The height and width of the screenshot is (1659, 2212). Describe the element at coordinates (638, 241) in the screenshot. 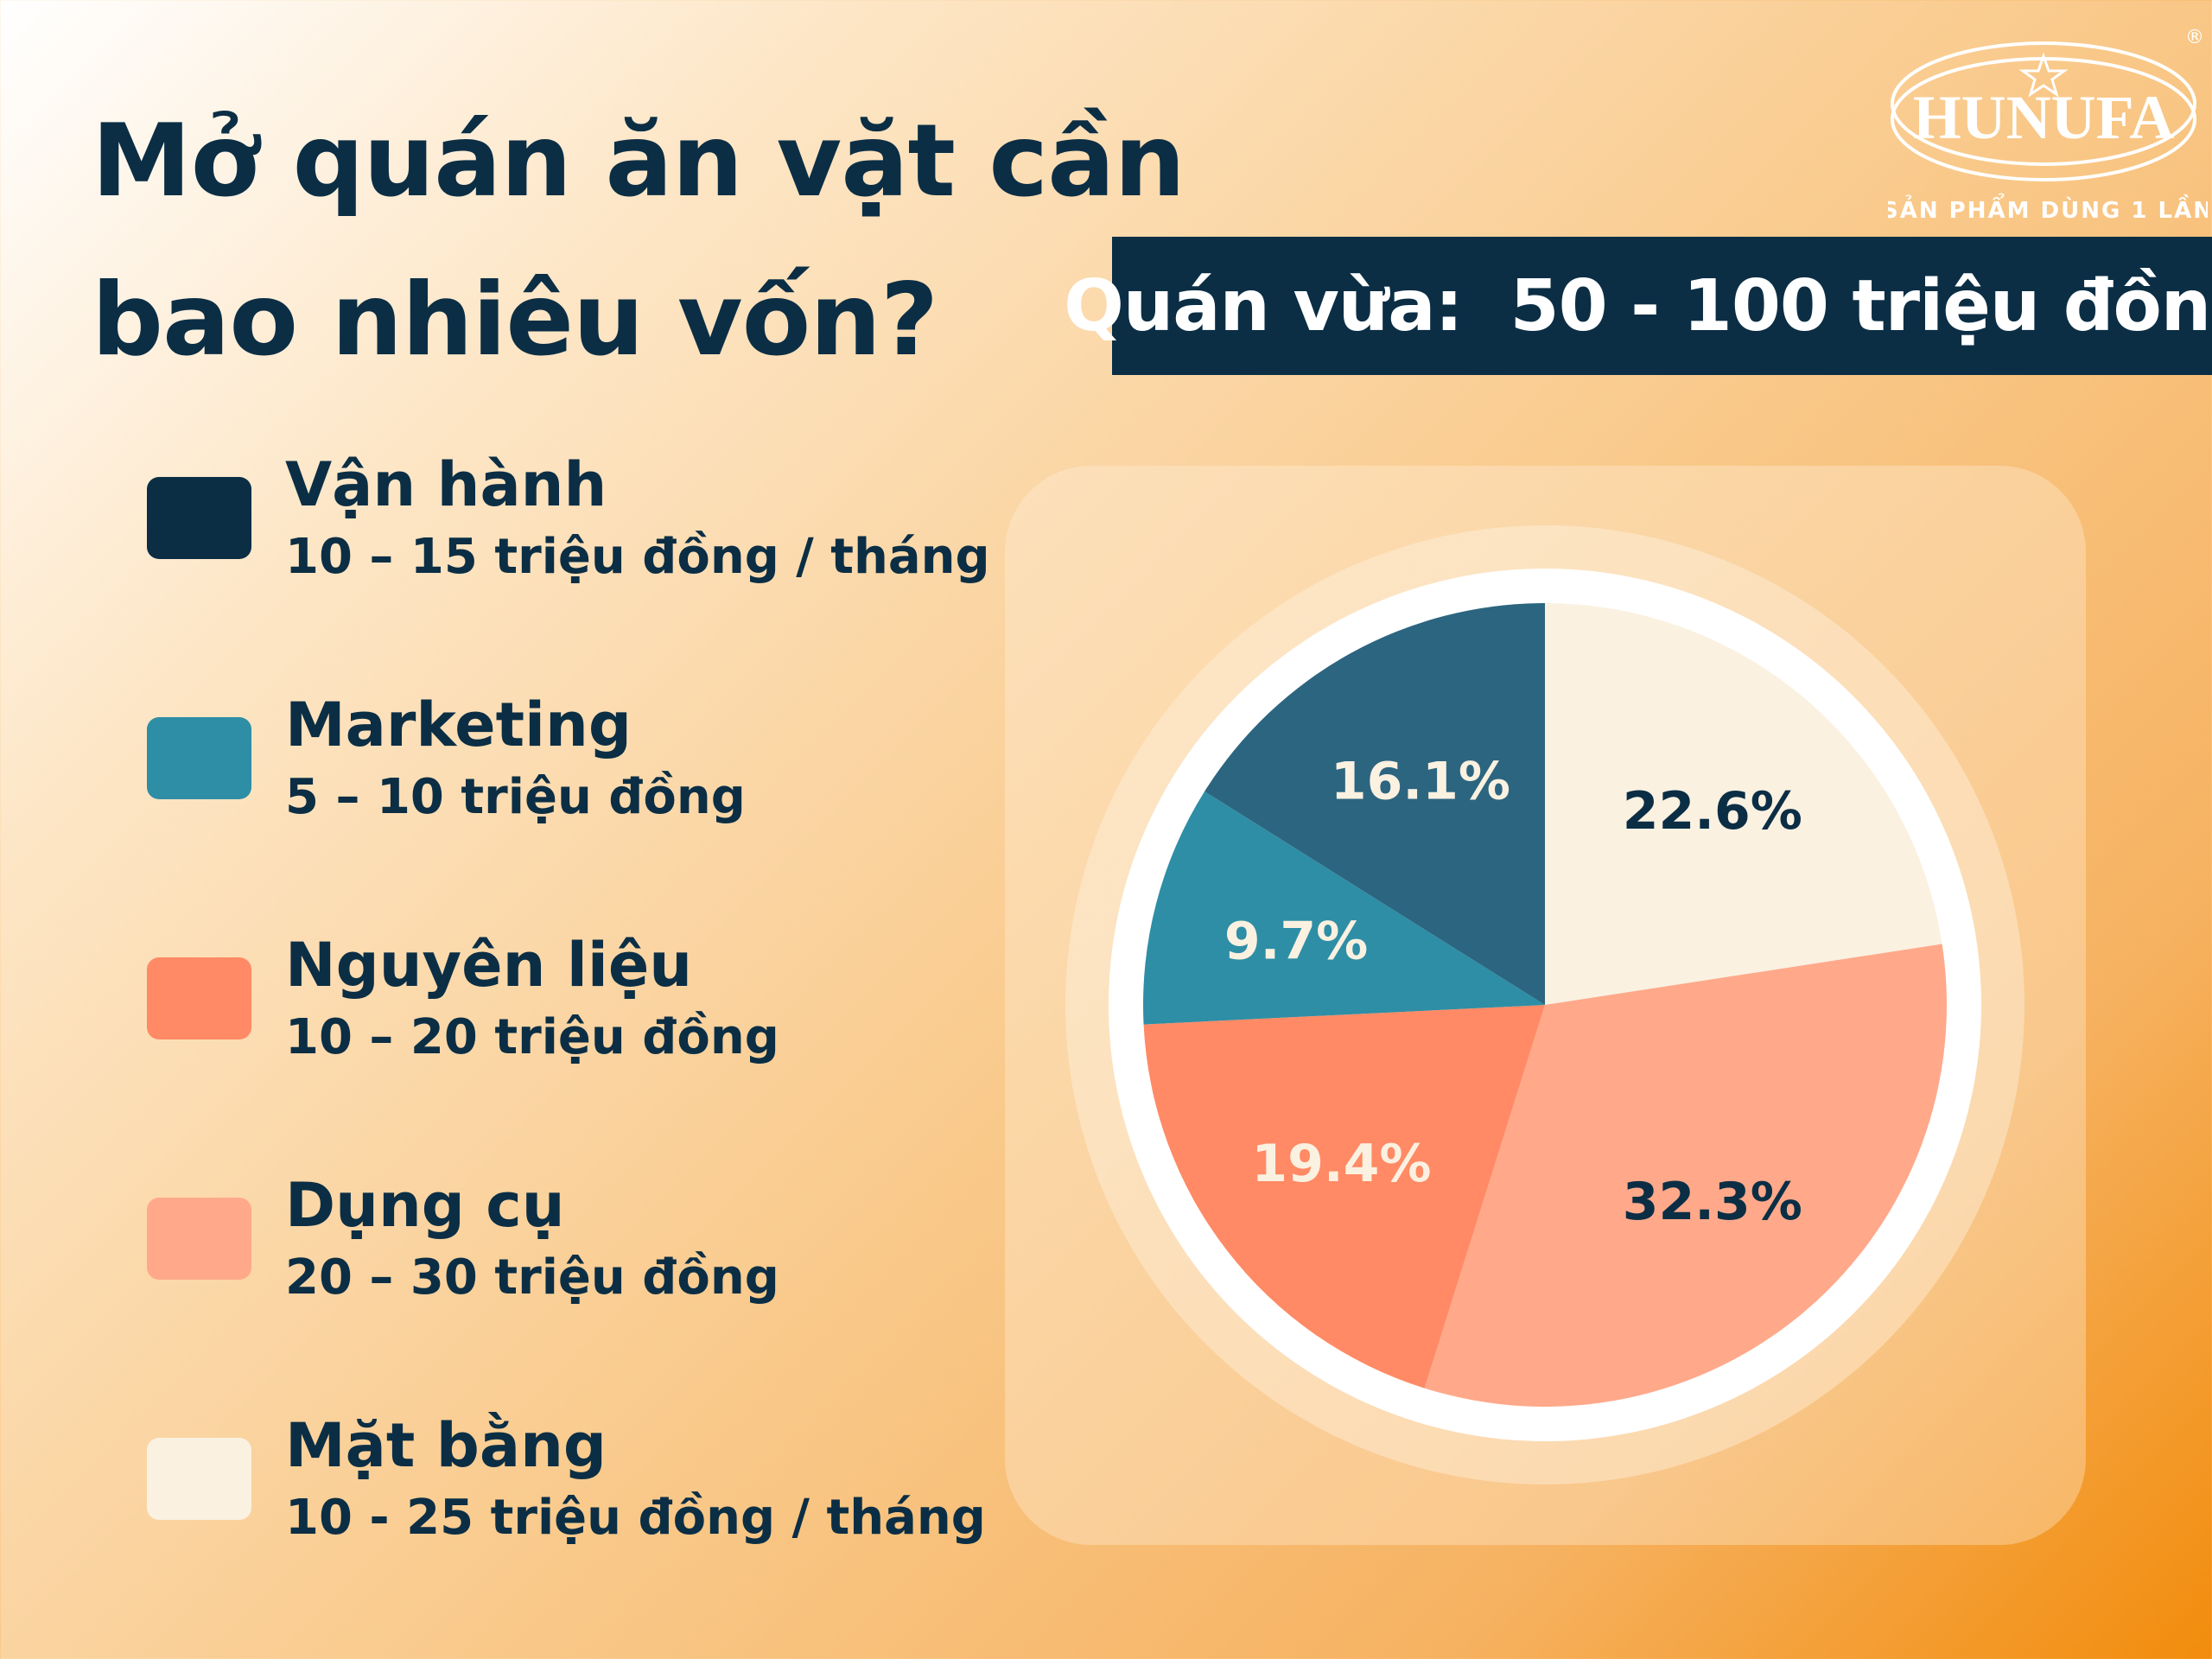

I see `page-title: Mở quán ăn vặt cần bao nhiêu vốn?` at that location.